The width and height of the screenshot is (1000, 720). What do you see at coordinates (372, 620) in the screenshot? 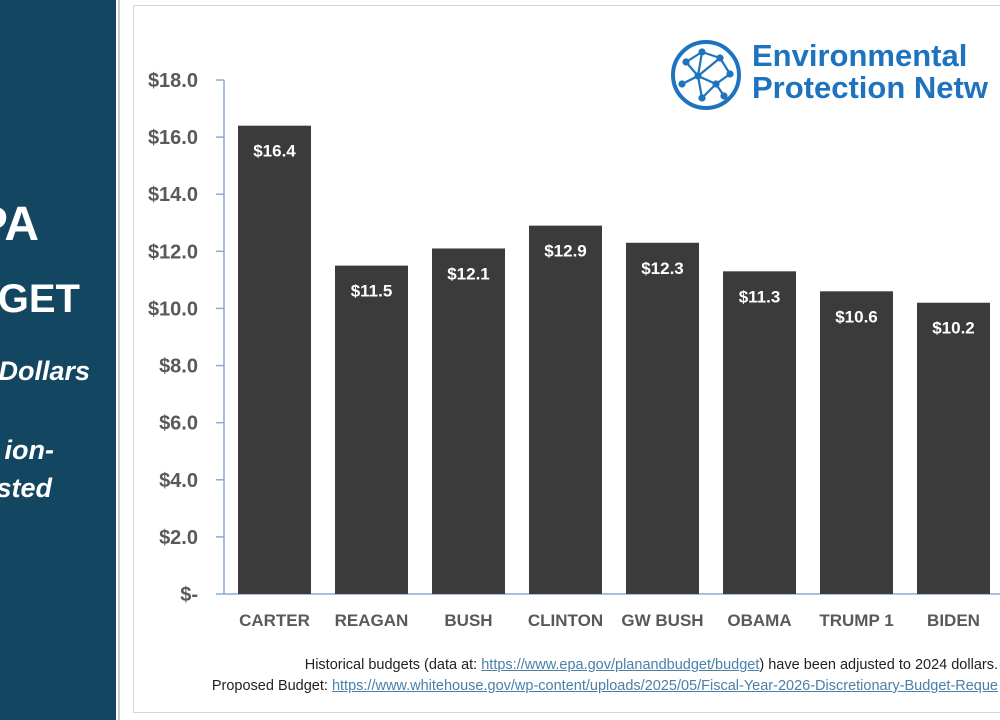
I see `x-category-label: REAGAN` at bounding box center [372, 620].